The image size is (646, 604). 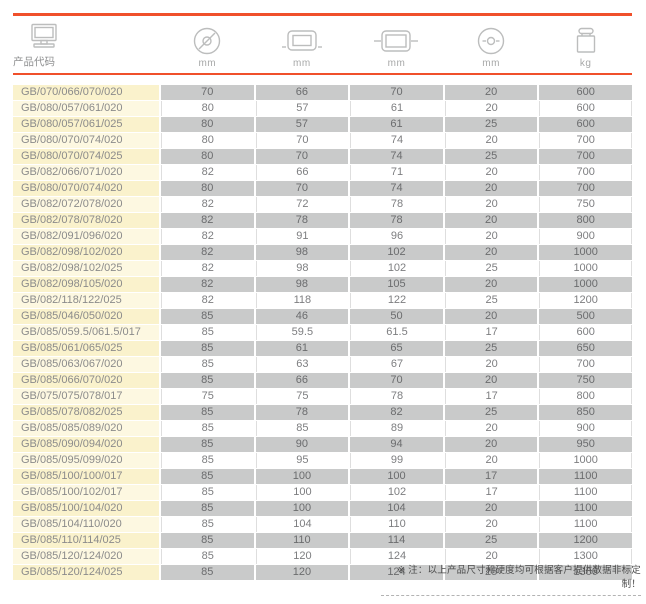 What do you see at coordinates (86, 220) in the screenshot?
I see `product-code-cell: GB/082/078/078/020` at bounding box center [86, 220].